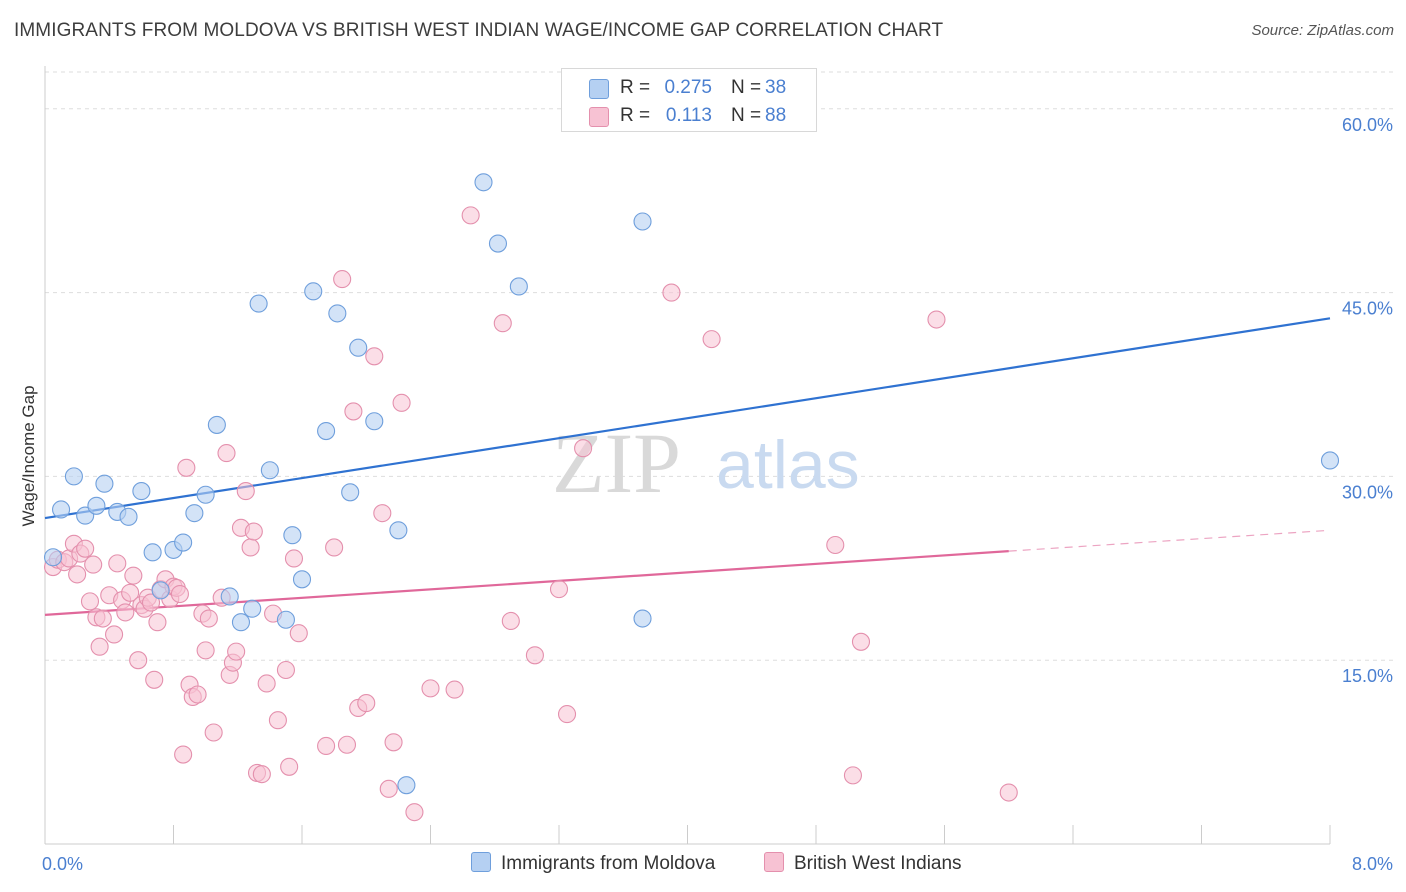 Image resolution: width=1406 pixels, height=892 pixels. What do you see at coordinates (608, 863) in the screenshot?
I see `bottom-legend-label: Immigrants from Moldova` at bounding box center [608, 863].